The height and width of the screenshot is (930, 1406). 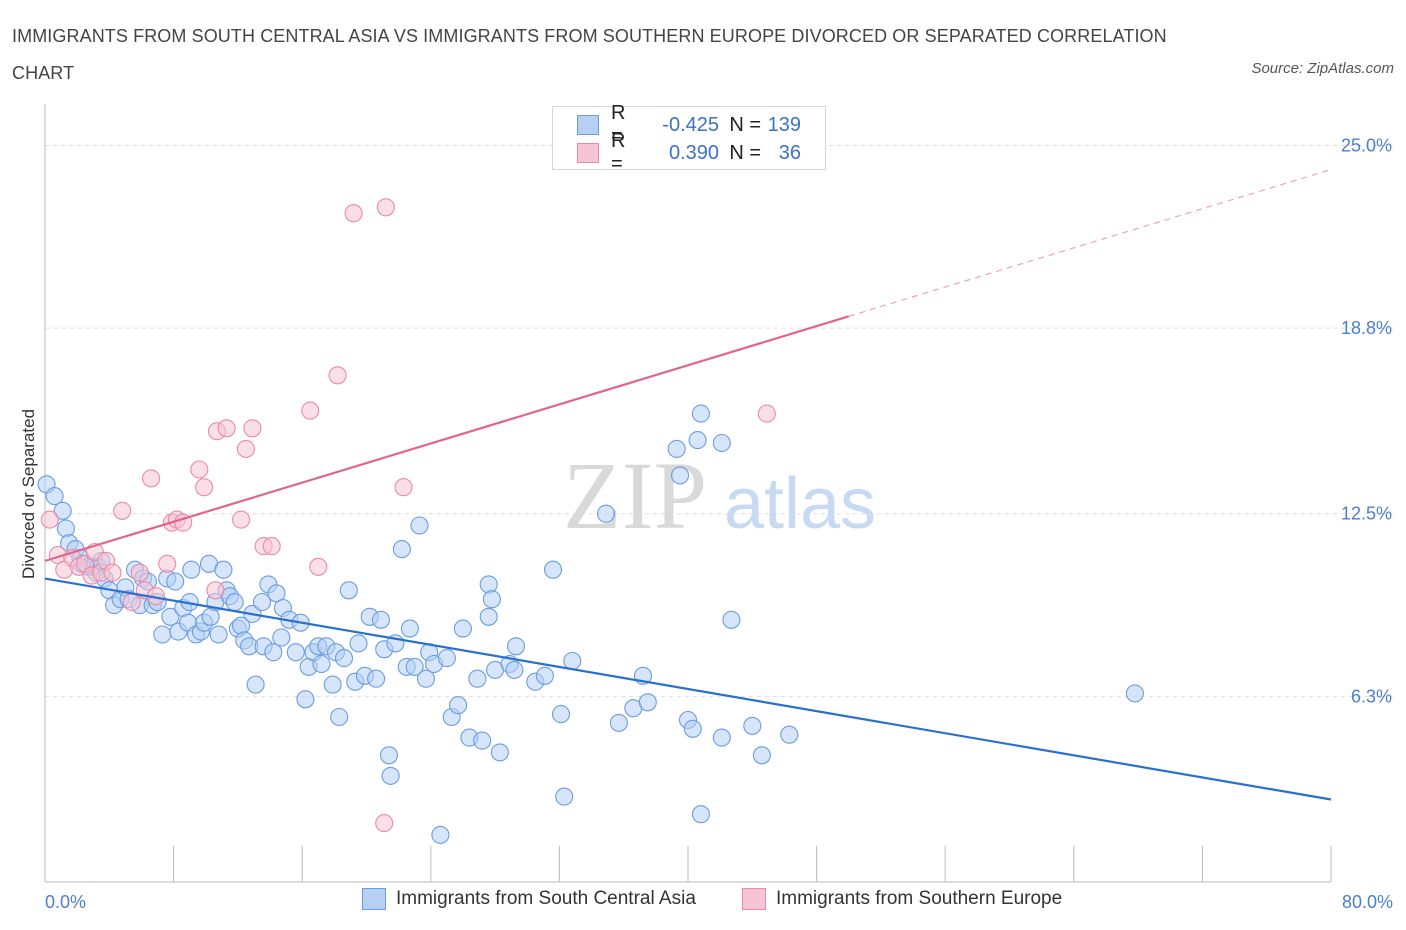 What do you see at coordinates (919, 898) in the screenshot?
I see `bottom-legend-label-pink: Immigrants from Southern Europe` at bounding box center [919, 898].